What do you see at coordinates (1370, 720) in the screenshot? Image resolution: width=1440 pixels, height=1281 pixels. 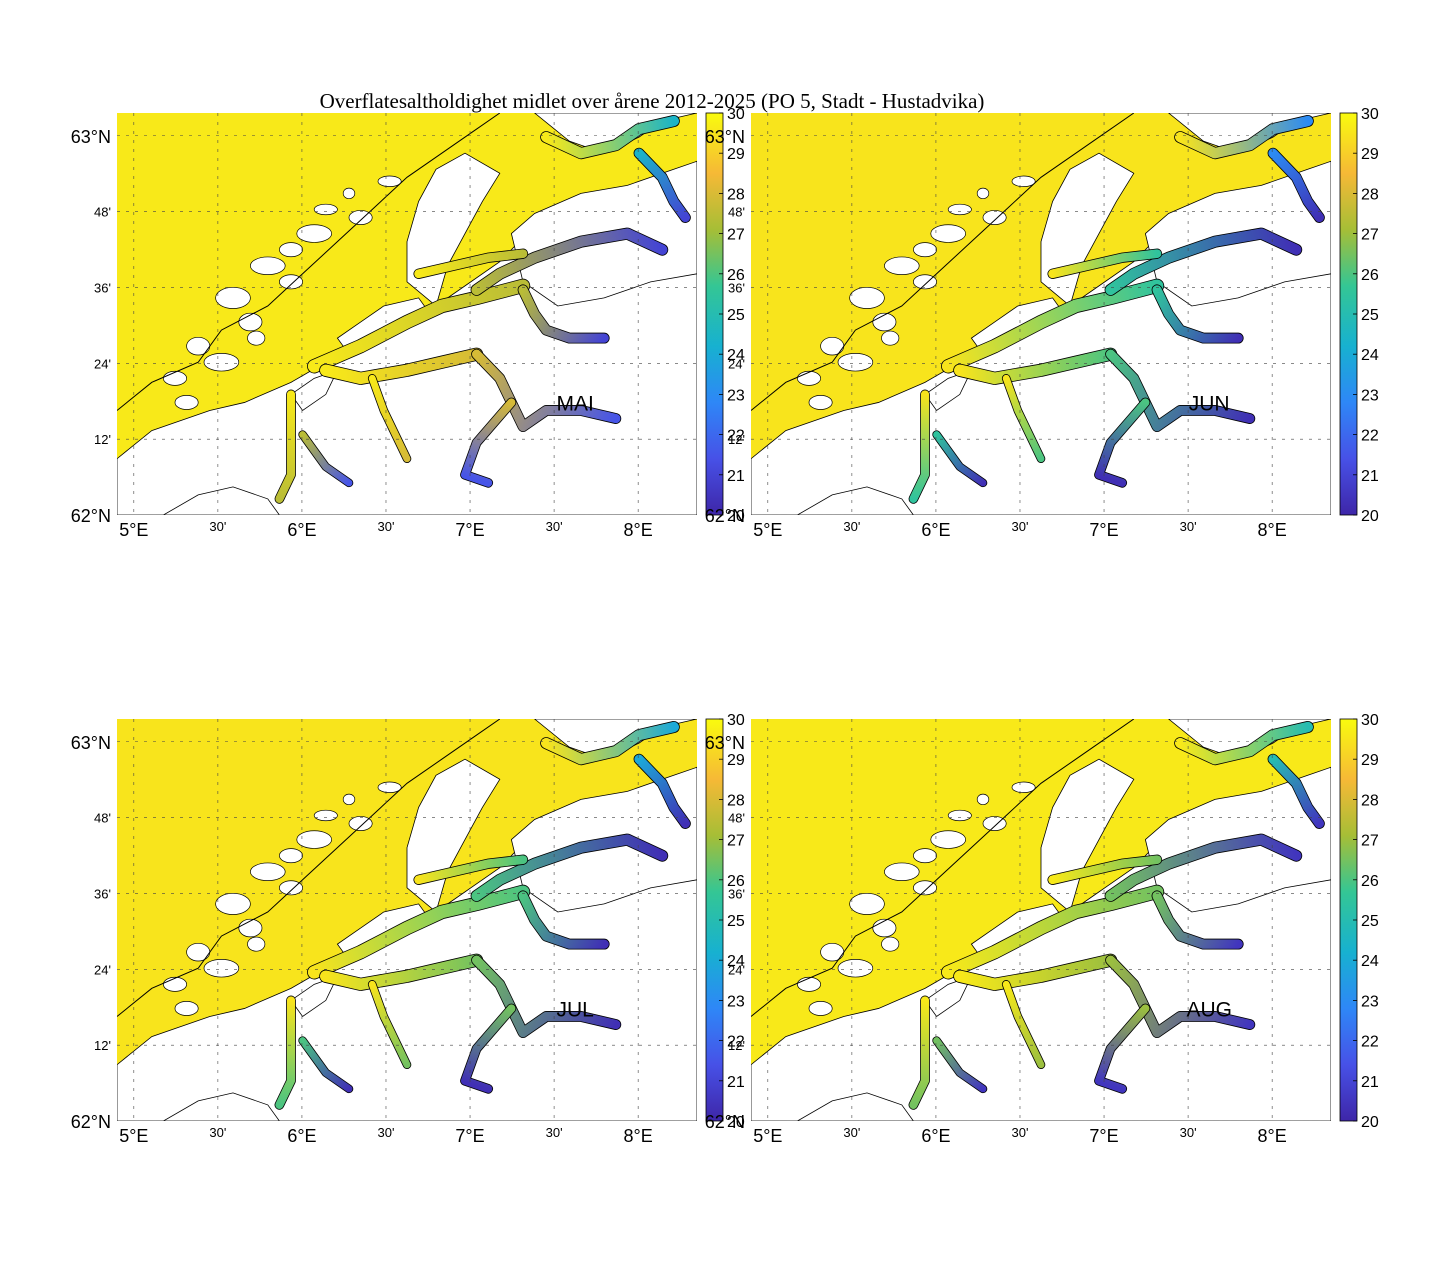 I see `colorbar-tick-label: 30` at bounding box center [1370, 720].